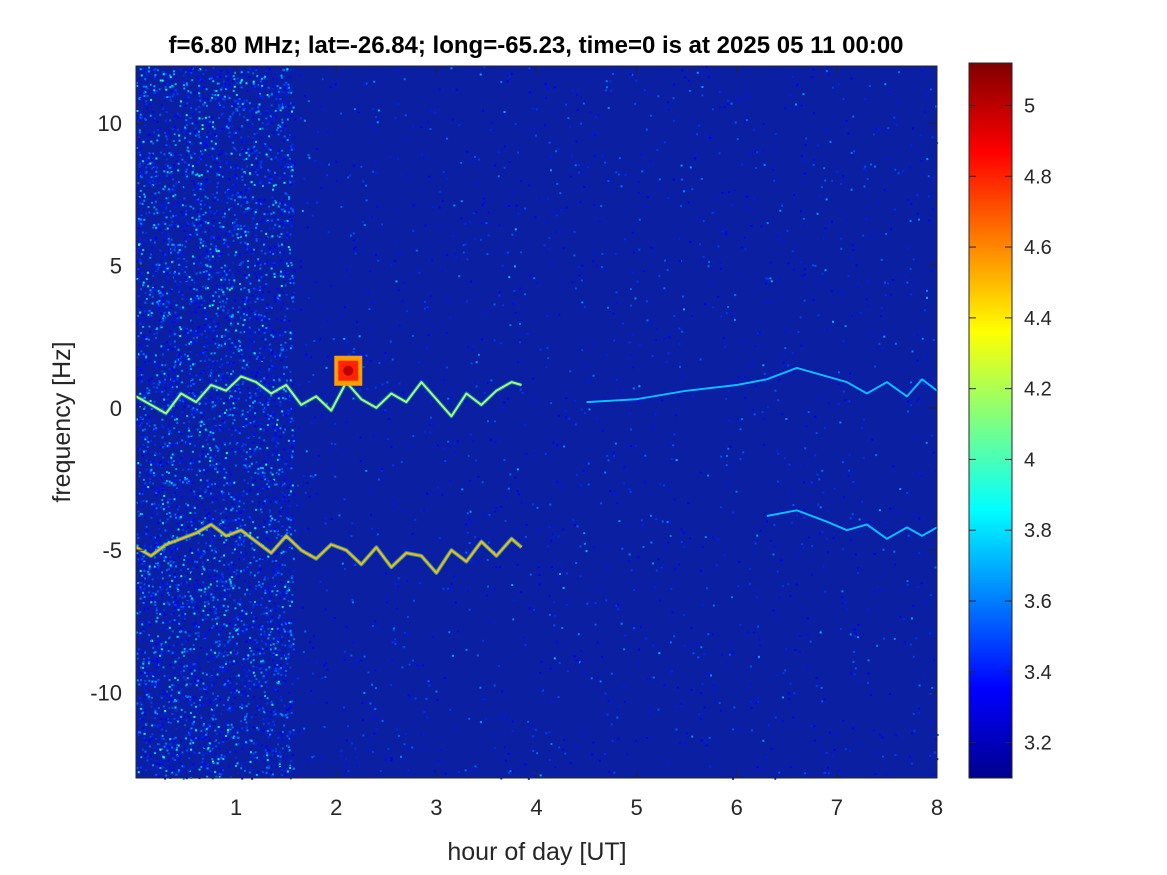  I want to click on y-tick-label: 5, so click(116, 265).